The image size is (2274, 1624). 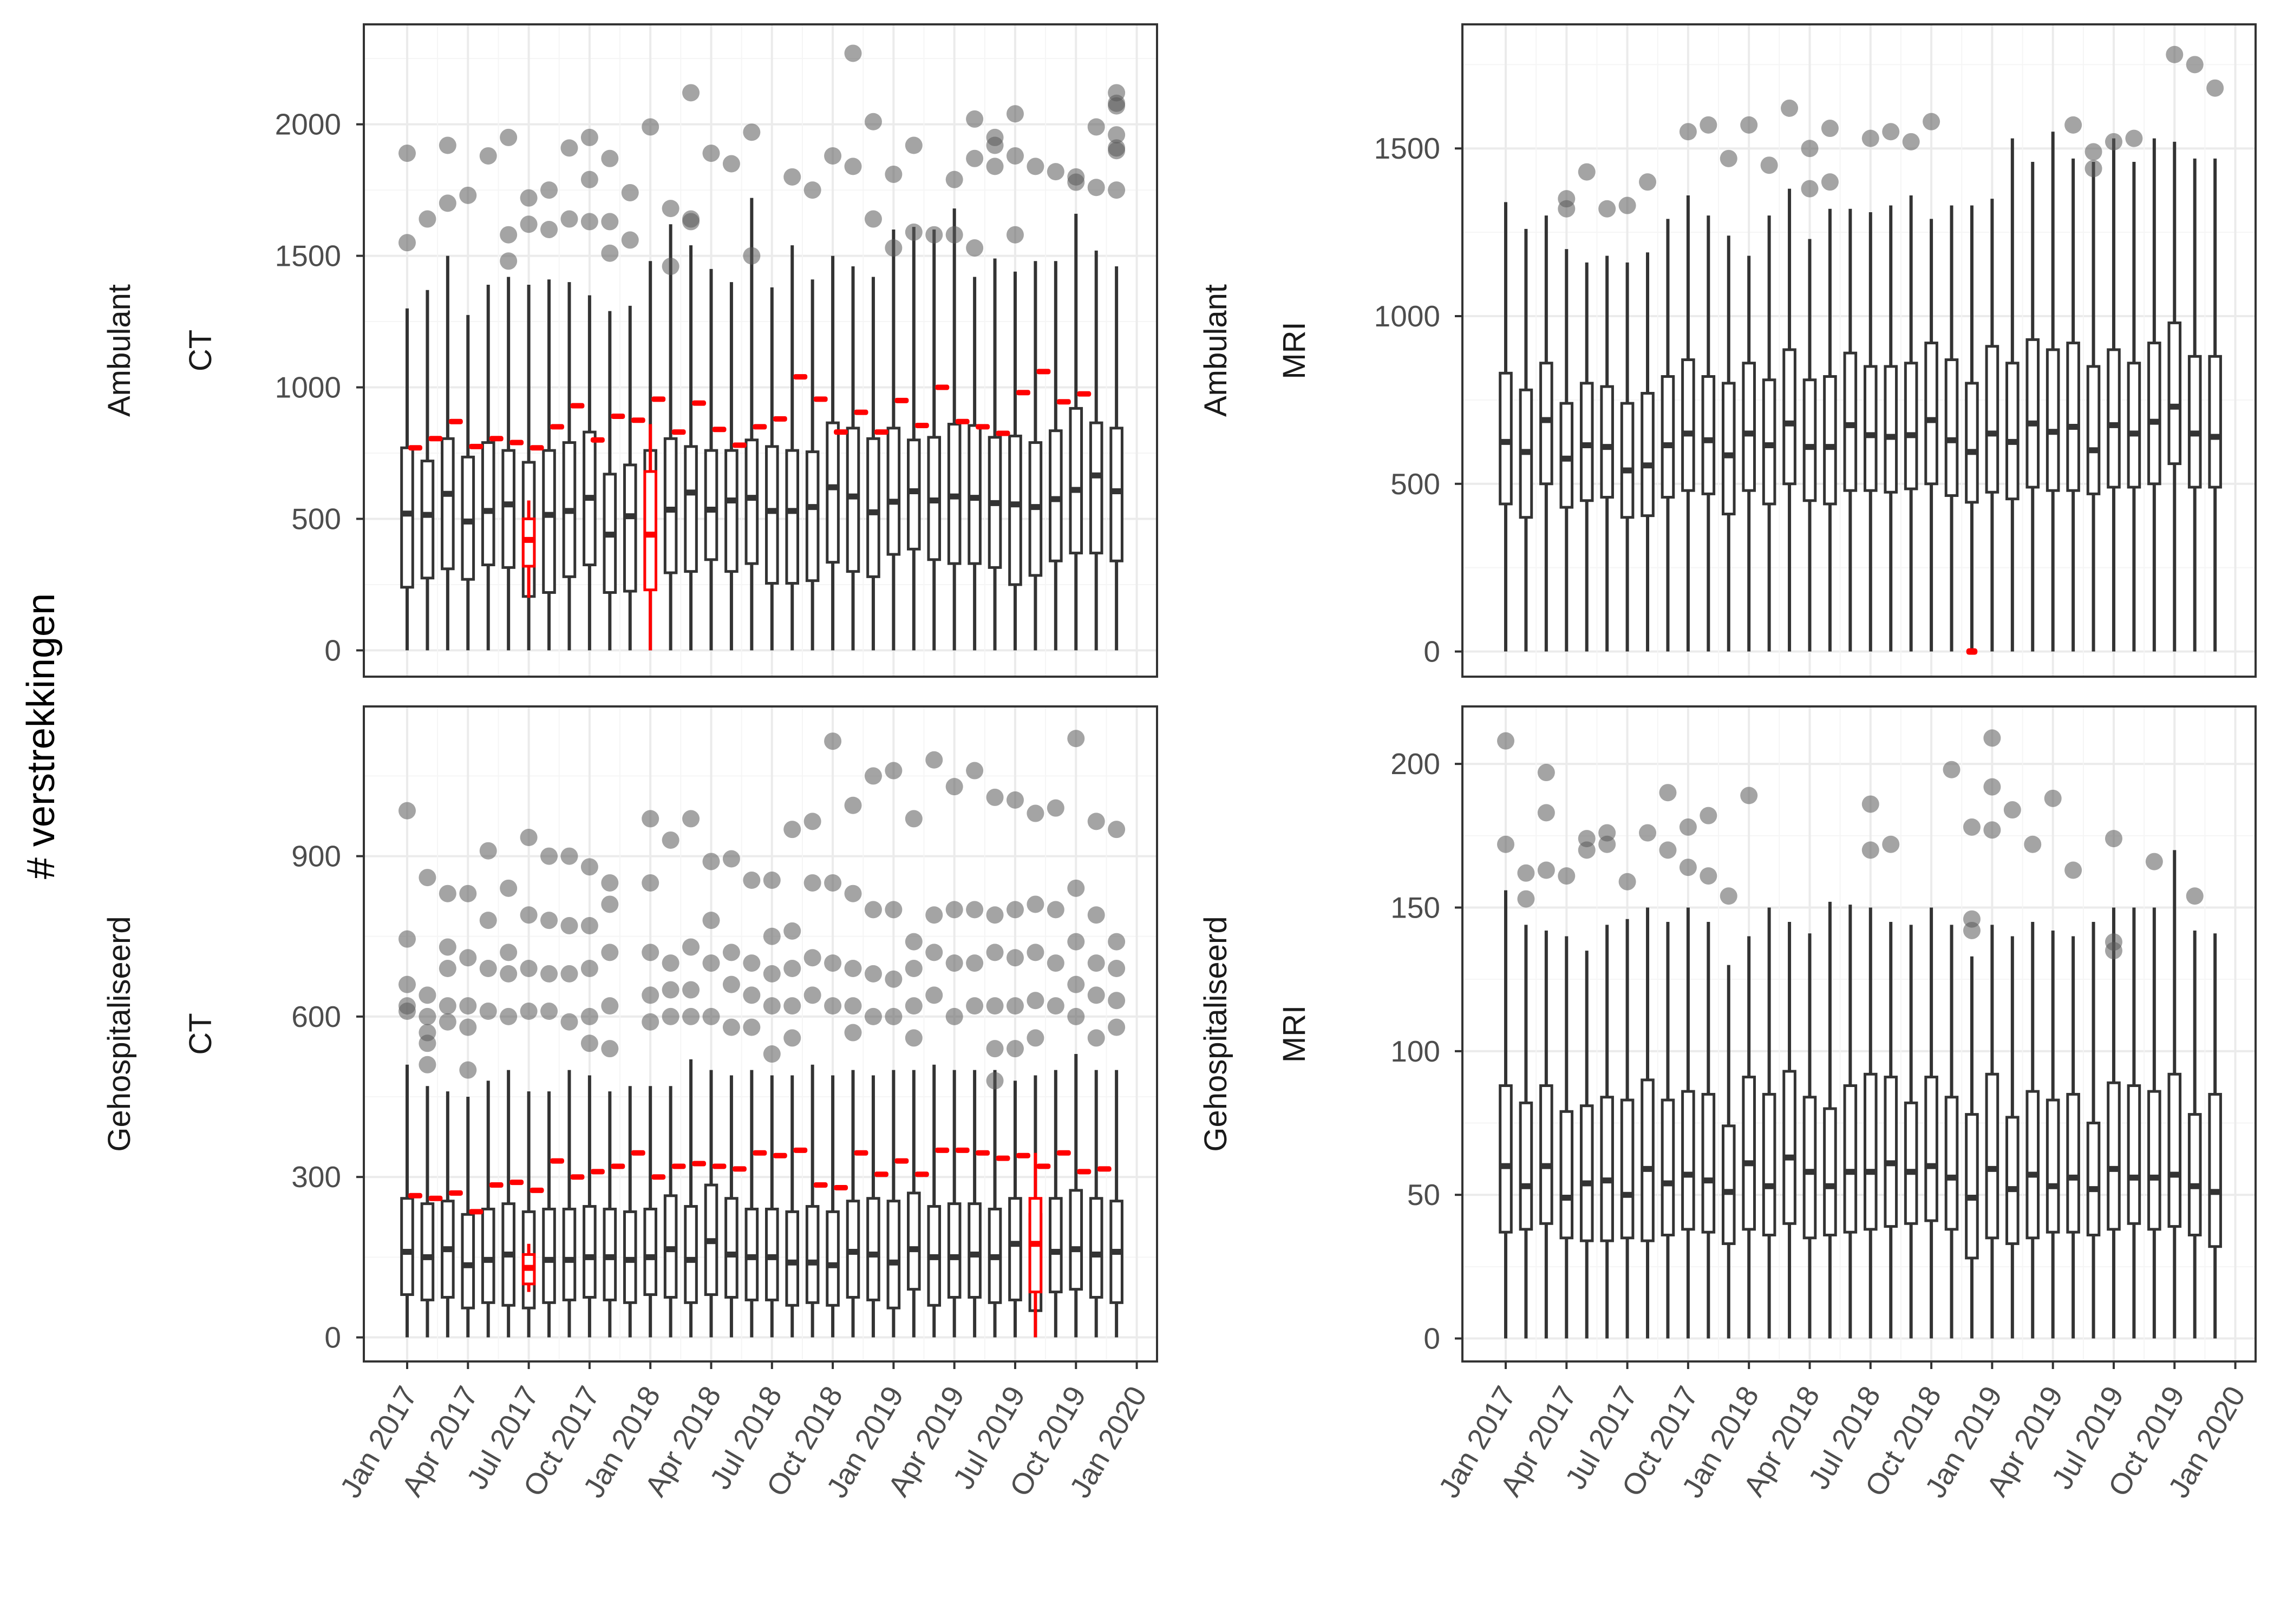 What do you see at coordinates (762, 910) in the screenshot?
I see `outliers` at bounding box center [762, 910].